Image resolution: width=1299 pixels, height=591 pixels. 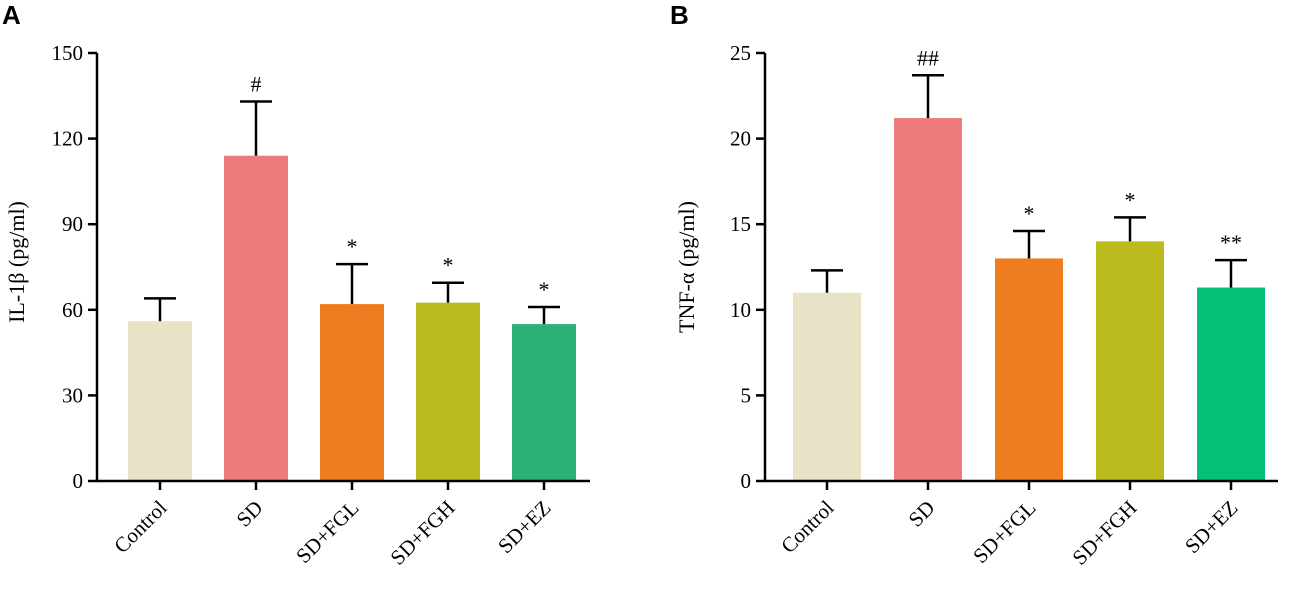 I want to click on y-tick-label-a: 0, so click(x=78, y=481).